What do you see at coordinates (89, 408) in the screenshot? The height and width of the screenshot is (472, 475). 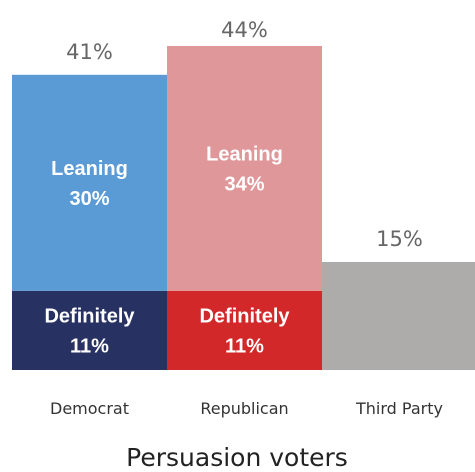 I see `category-label-democrat: Democrat` at bounding box center [89, 408].